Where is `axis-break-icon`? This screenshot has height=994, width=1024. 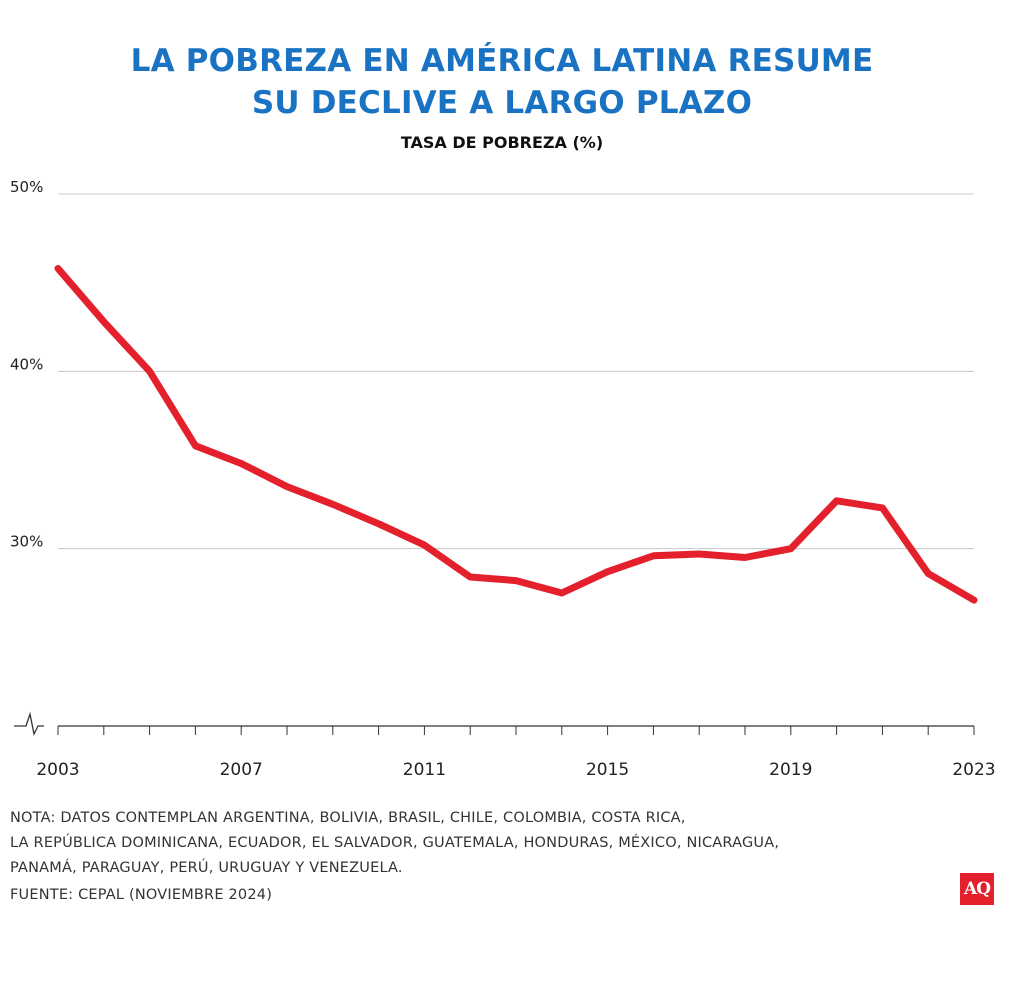 axis-break-icon is located at coordinates (29, 723).